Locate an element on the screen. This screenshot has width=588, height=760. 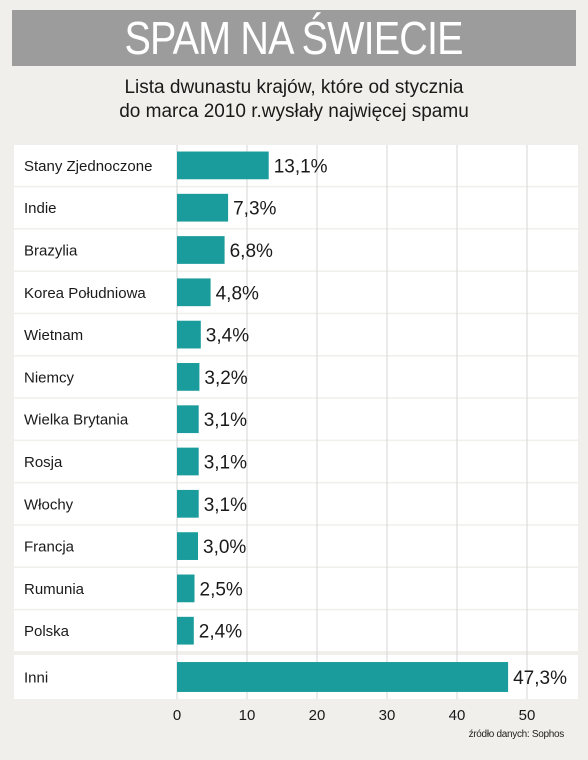
category-label: Inni is located at coordinates (36, 678).